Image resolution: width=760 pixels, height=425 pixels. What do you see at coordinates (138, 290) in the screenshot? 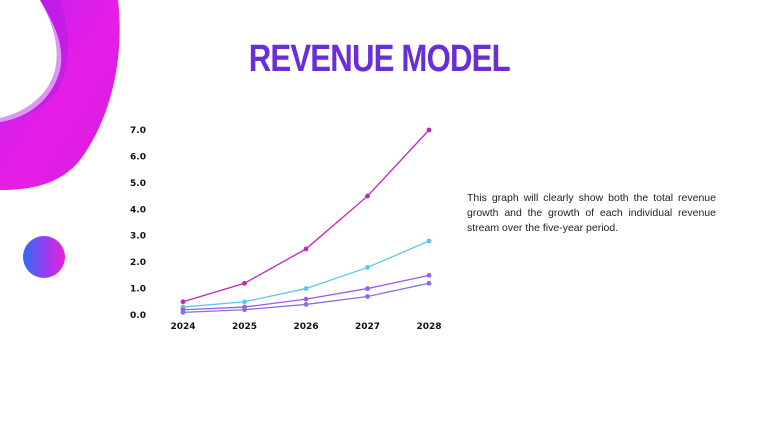
I see `y-tick-label: 1.0` at bounding box center [138, 290].